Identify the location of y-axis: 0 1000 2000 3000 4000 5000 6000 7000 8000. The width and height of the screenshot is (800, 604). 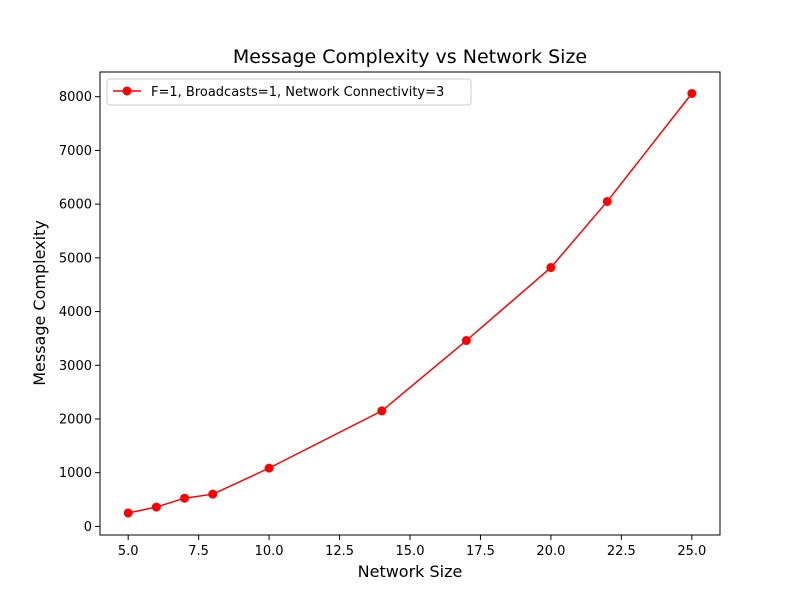
(79, 312).